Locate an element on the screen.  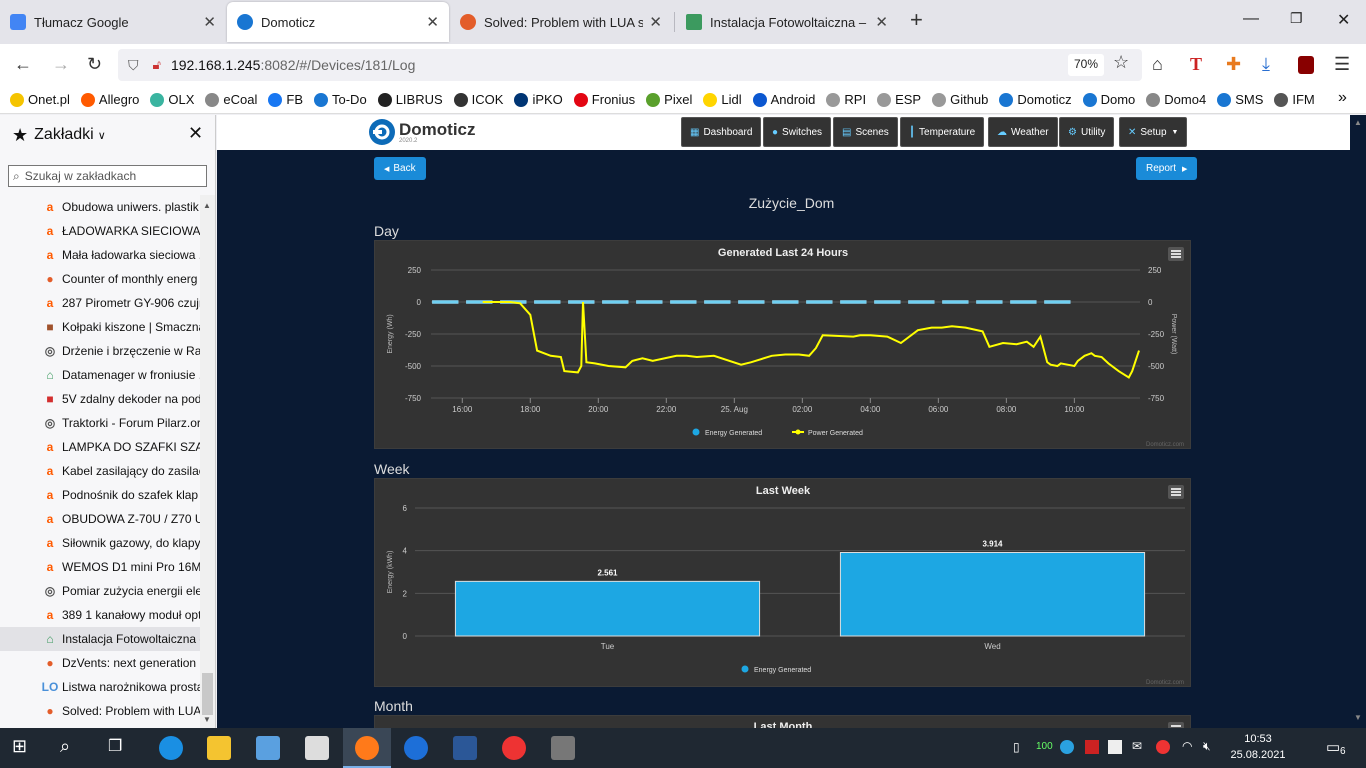
bookmark-list-item: ◎ Drżenie i brzęczenie w Rav is located at coordinates (100, 351).